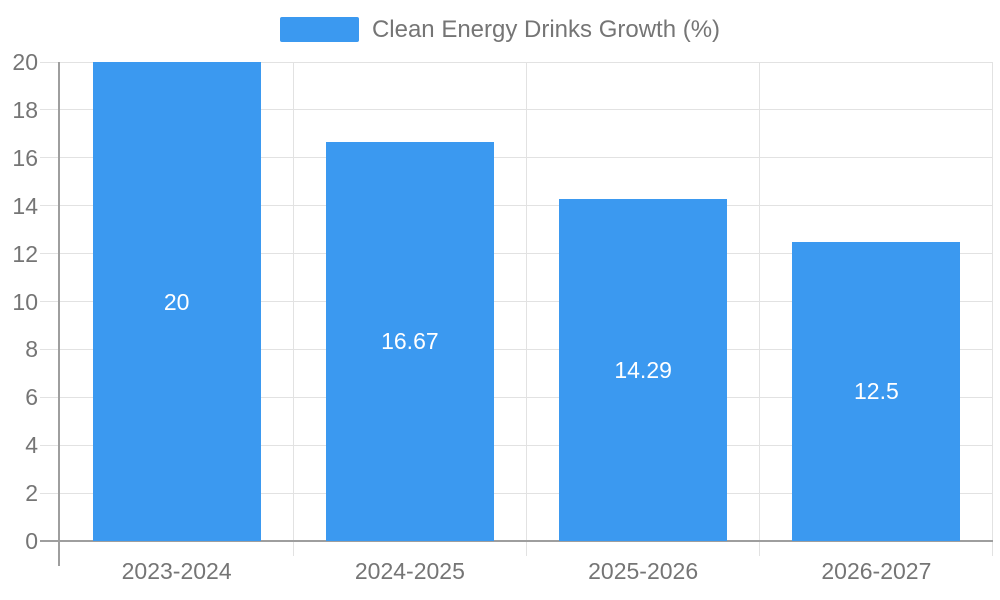 Image resolution: width=1000 pixels, height=600 pixels. Describe the element at coordinates (516, 541) in the screenshot. I see `x-axis-line` at that location.